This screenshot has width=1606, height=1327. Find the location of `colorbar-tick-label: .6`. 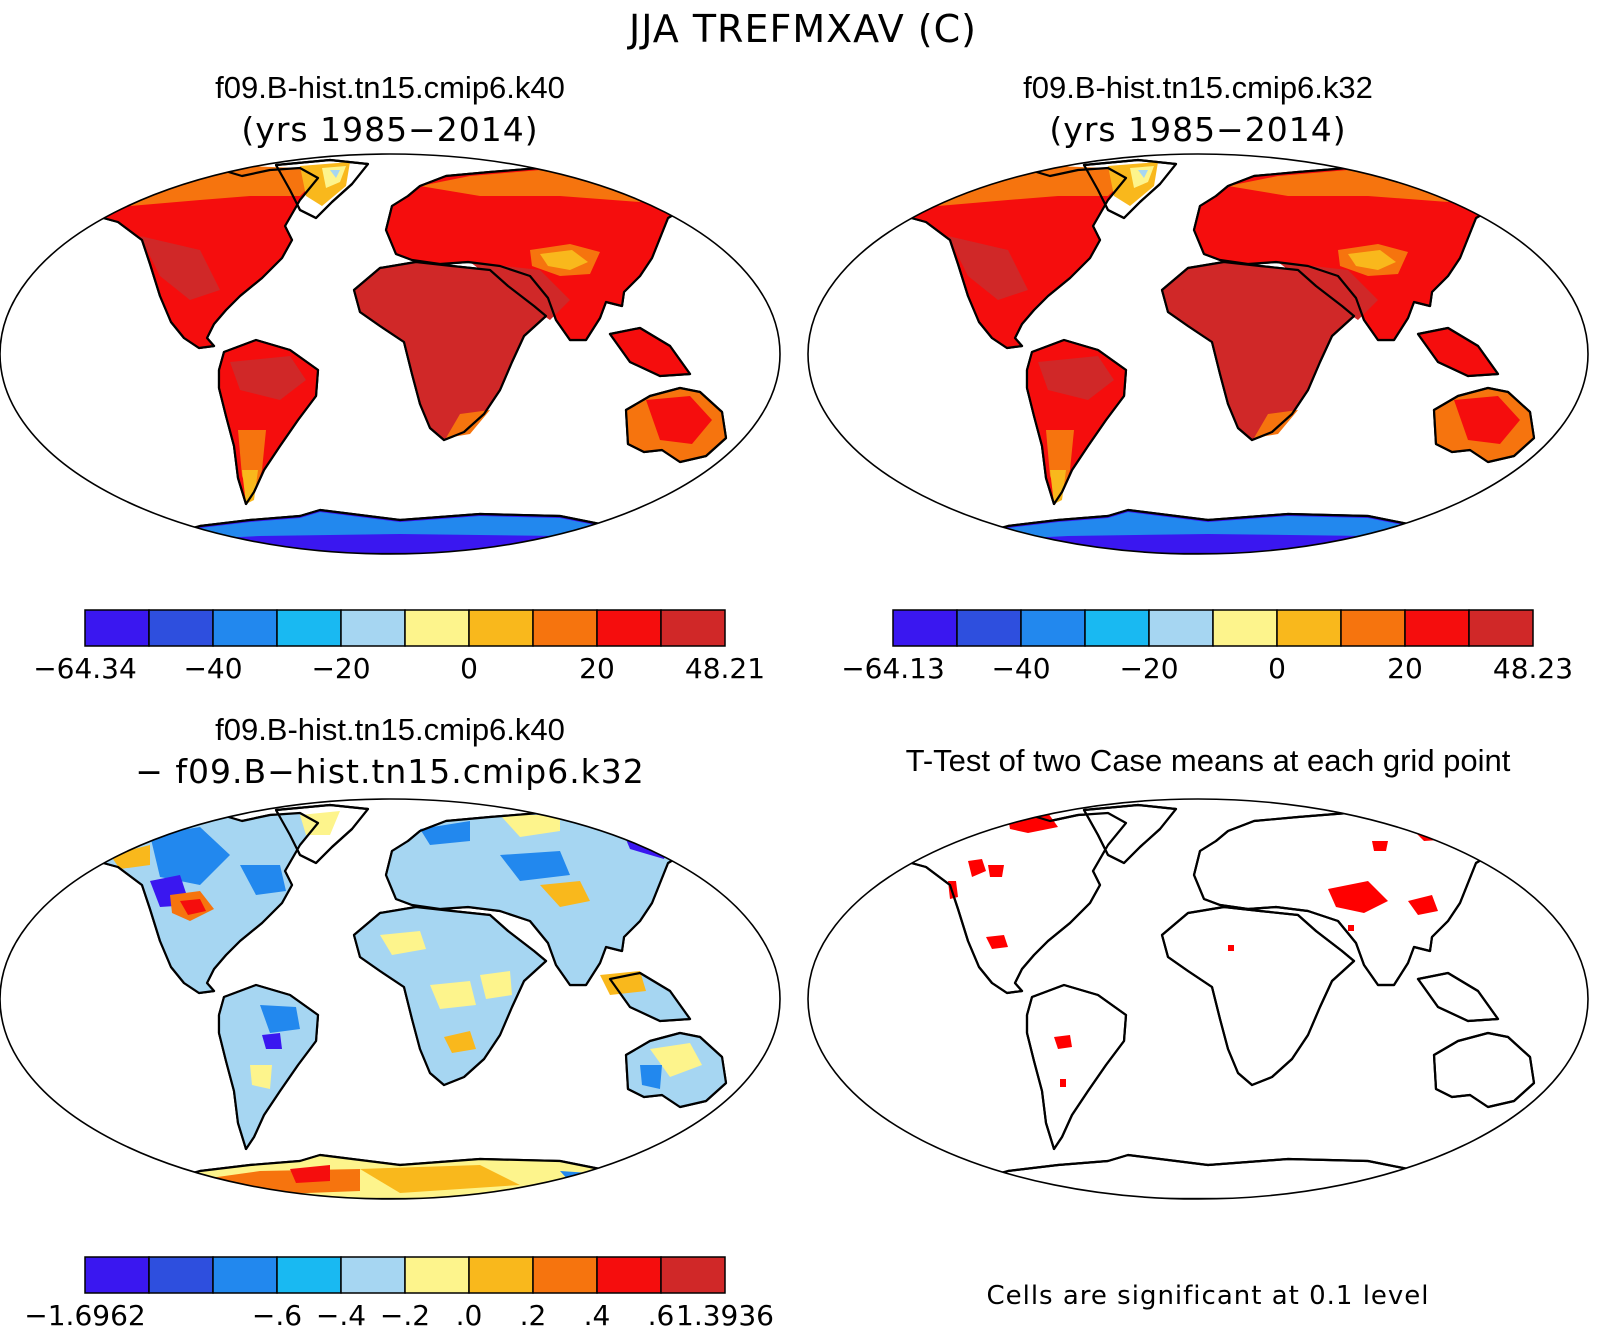

colorbar-tick-label: .6 is located at coordinates (661, 1313).